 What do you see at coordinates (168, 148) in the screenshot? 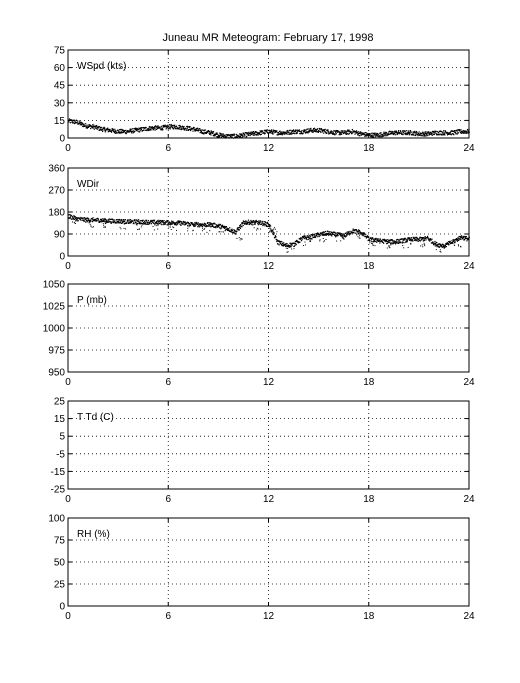
I see `x-tick-label: 6` at bounding box center [168, 148].